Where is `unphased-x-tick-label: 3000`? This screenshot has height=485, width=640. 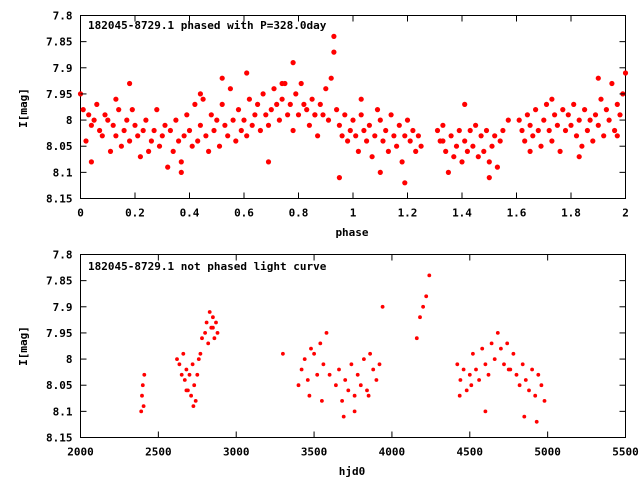 unphased-x-tick-label: 3000 is located at coordinates (236, 452).